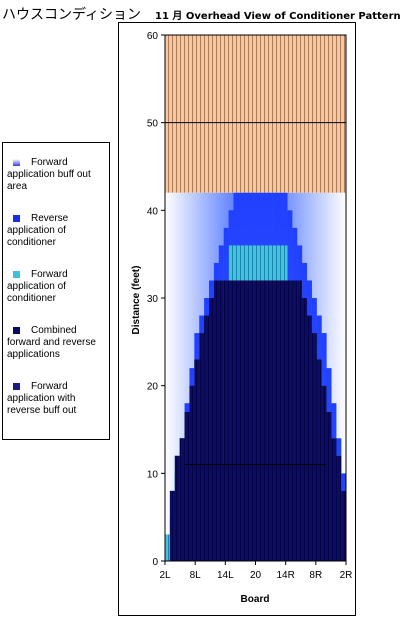  Describe the element at coordinates (231, 420) in the screenshot. I see `bar-combined-forward-and-reverse-applications-15L` at that location.